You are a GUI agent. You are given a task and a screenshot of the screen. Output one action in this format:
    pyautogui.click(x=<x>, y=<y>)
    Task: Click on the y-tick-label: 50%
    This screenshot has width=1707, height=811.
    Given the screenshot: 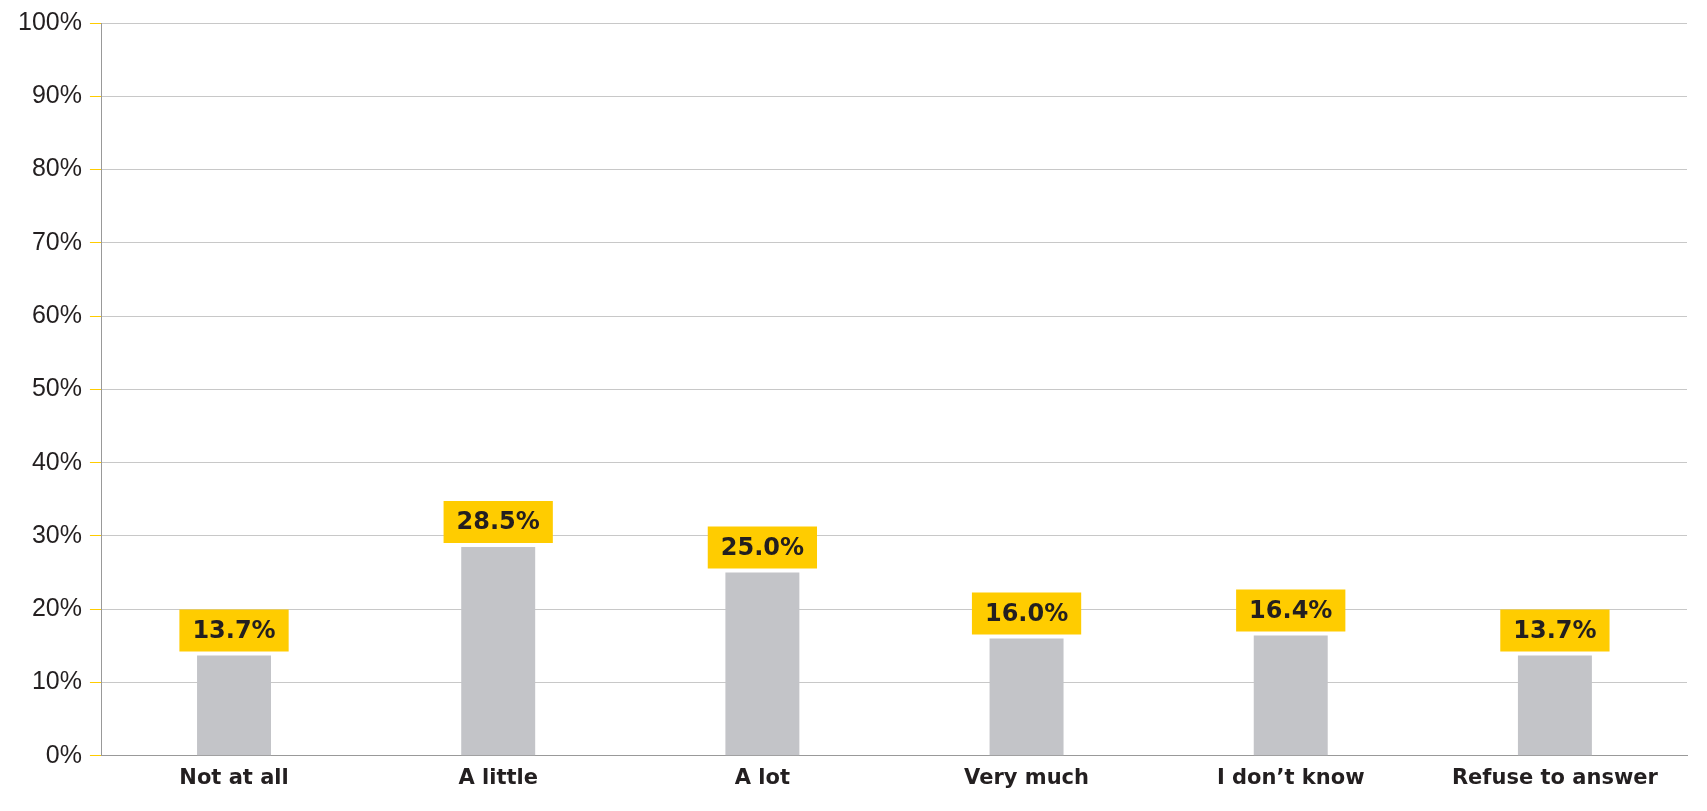 What is the action you would take?
    pyautogui.click(x=56, y=387)
    